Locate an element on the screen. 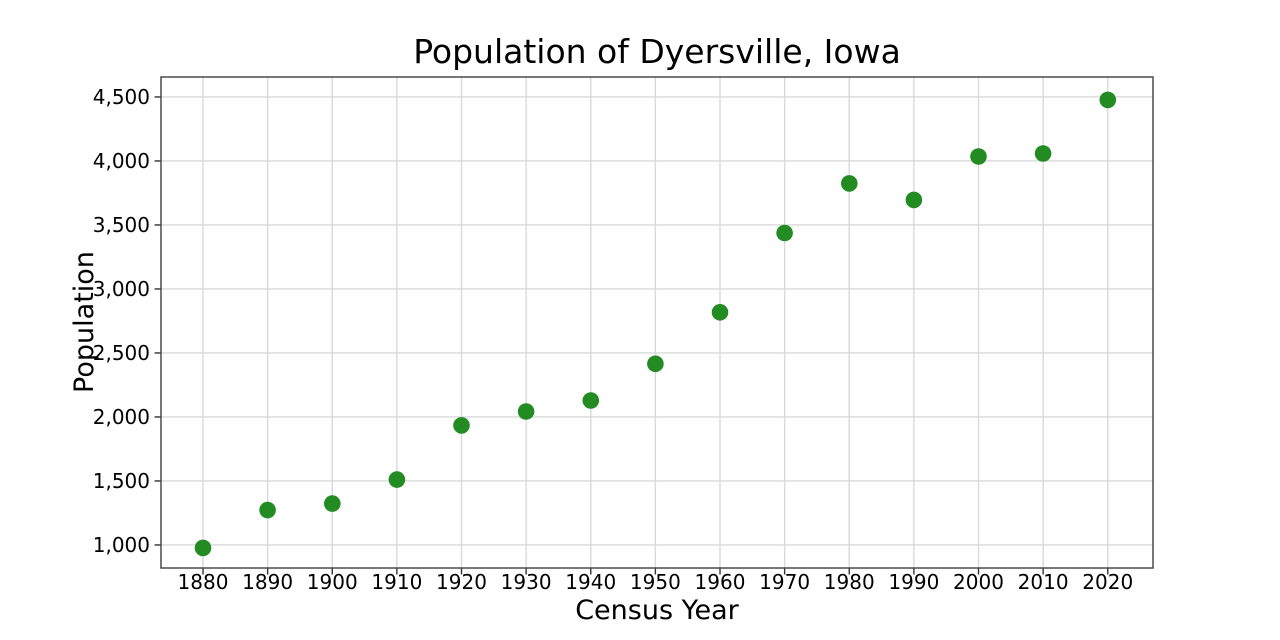 This screenshot has width=1280, height=640. x-tick-label: 1970 is located at coordinates (784, 582).